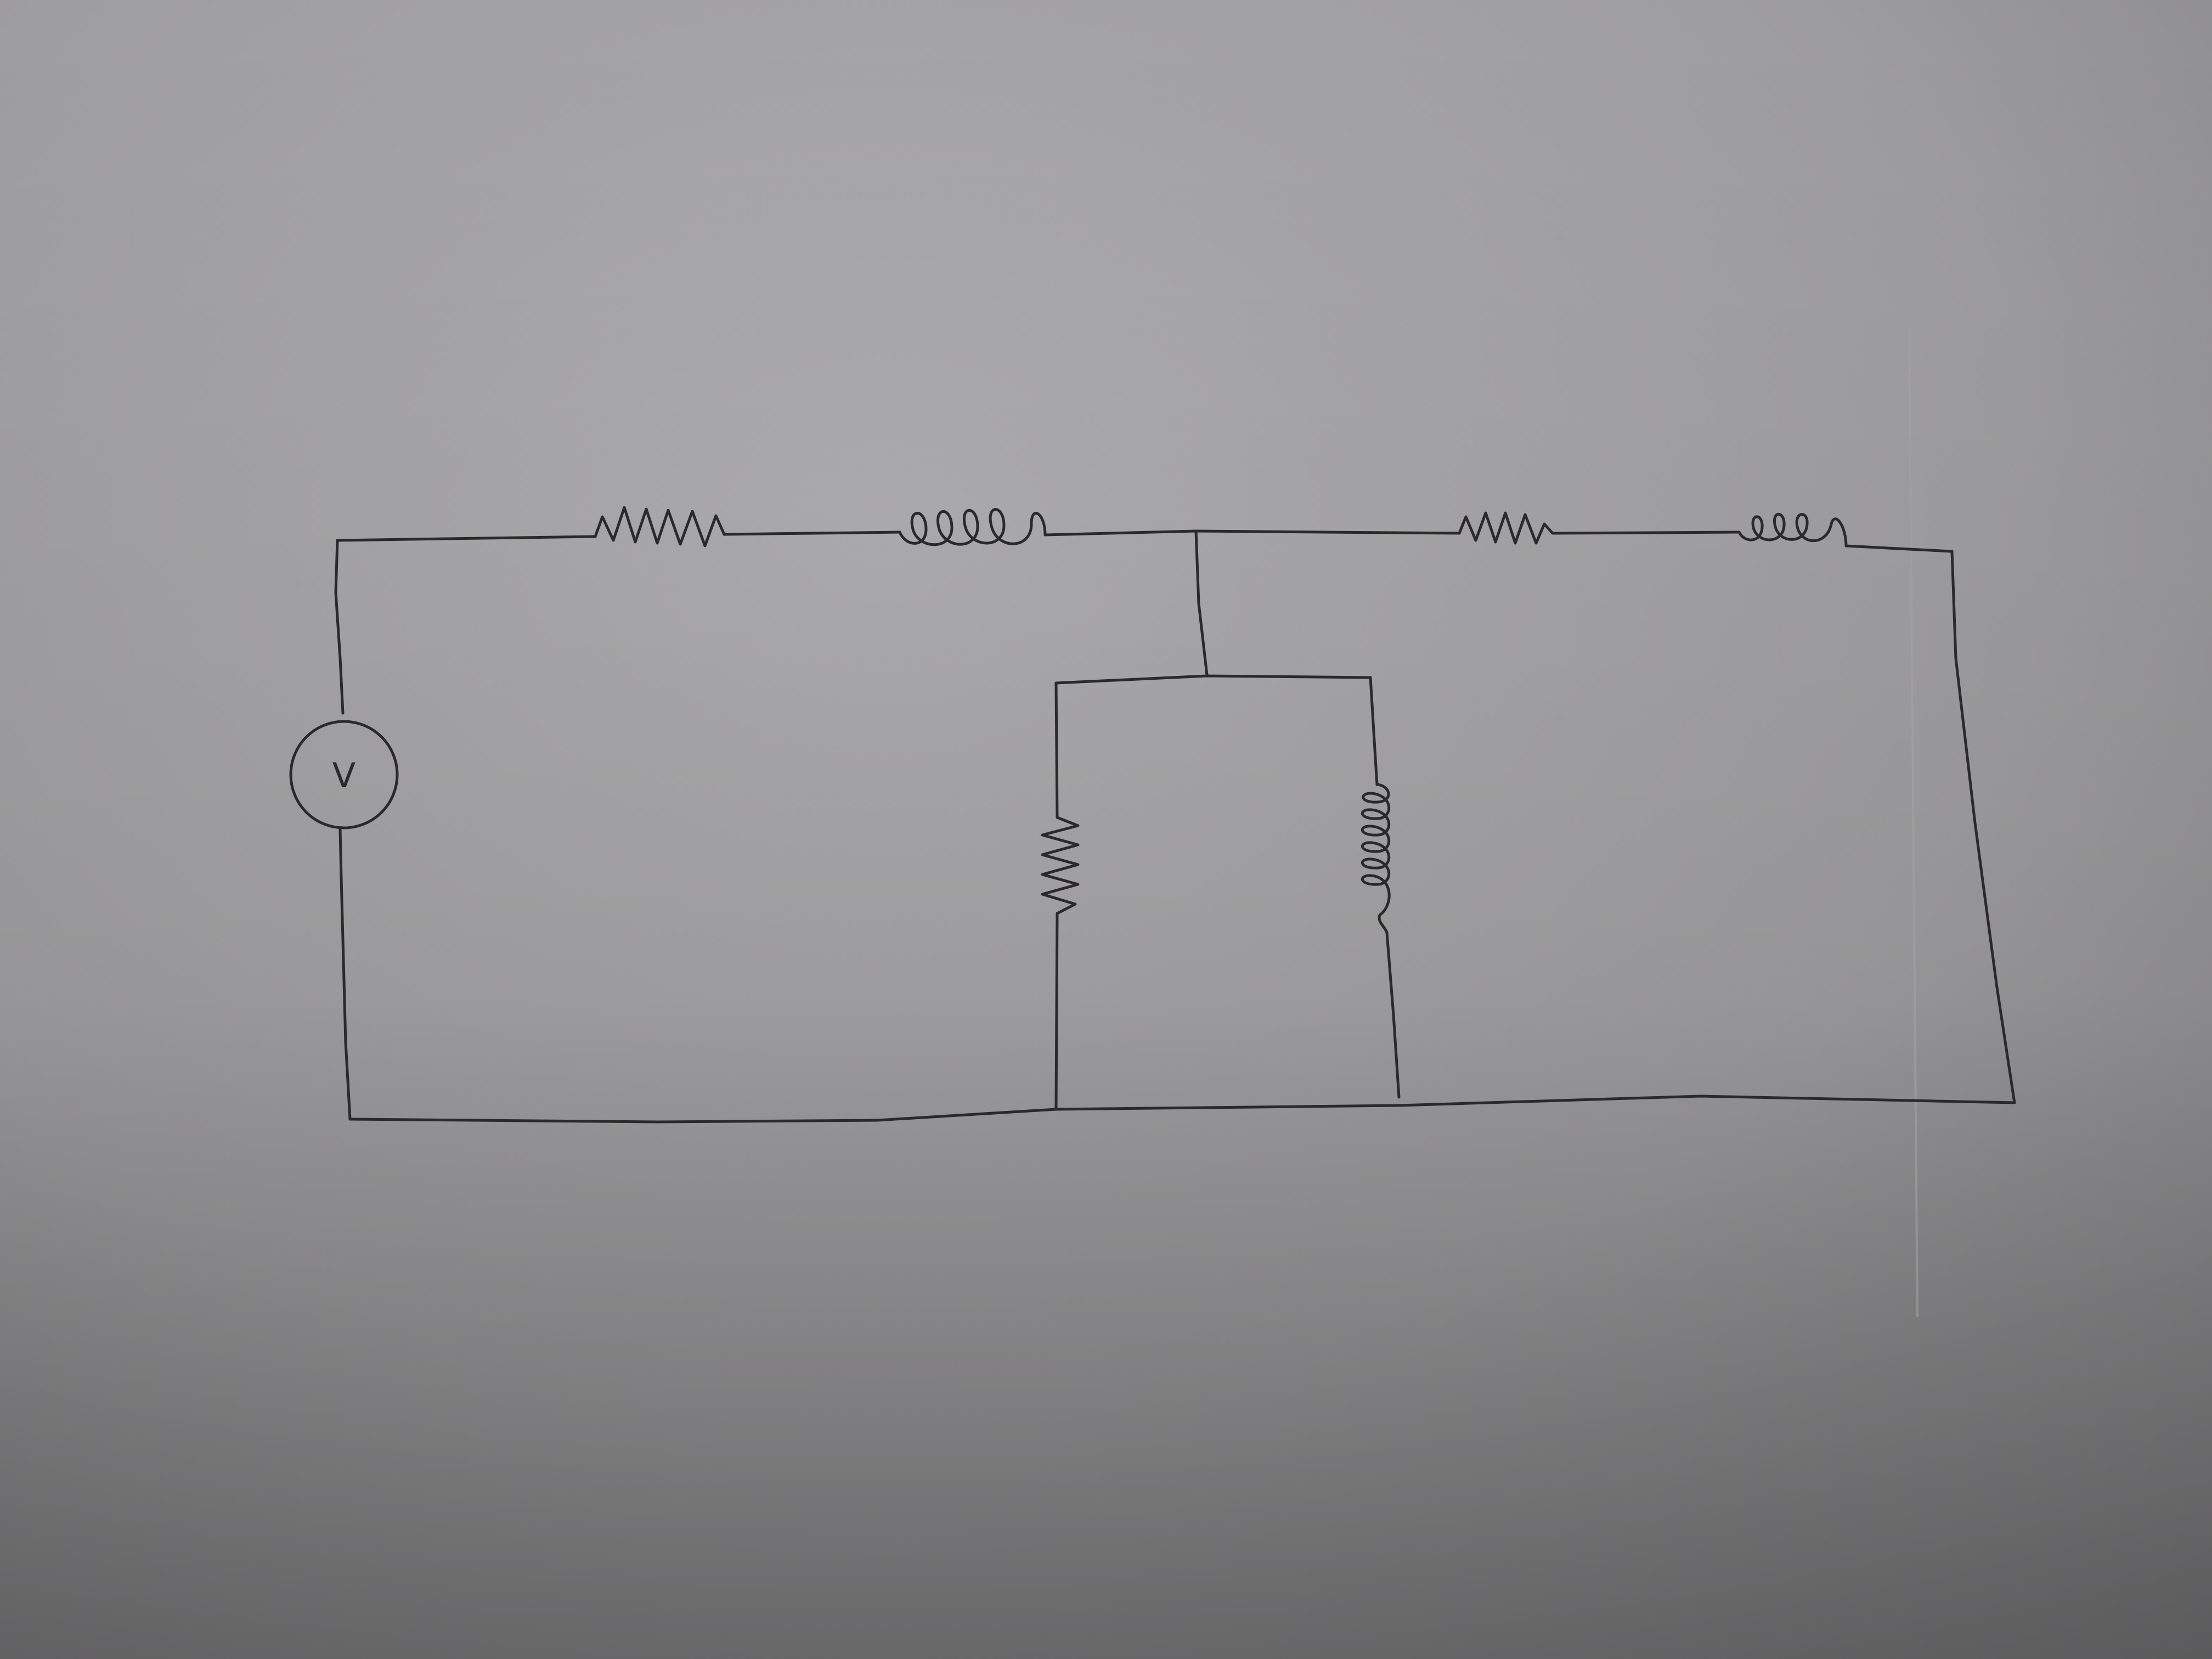 This screenshot has width=2212, height=1659. Describe the element at coordinates (1374, 731) in the screenshot. I see `wire-branch-right-upper` at that location.